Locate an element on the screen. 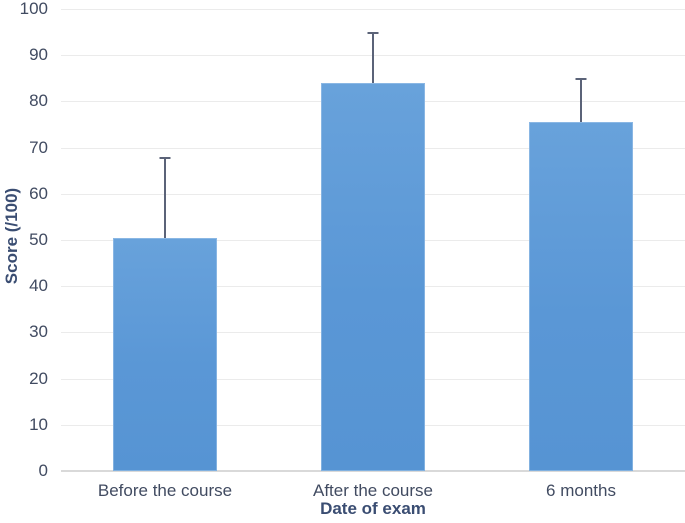  x-tick-label-6-months: 6 months is located at coordinates (581, 490).